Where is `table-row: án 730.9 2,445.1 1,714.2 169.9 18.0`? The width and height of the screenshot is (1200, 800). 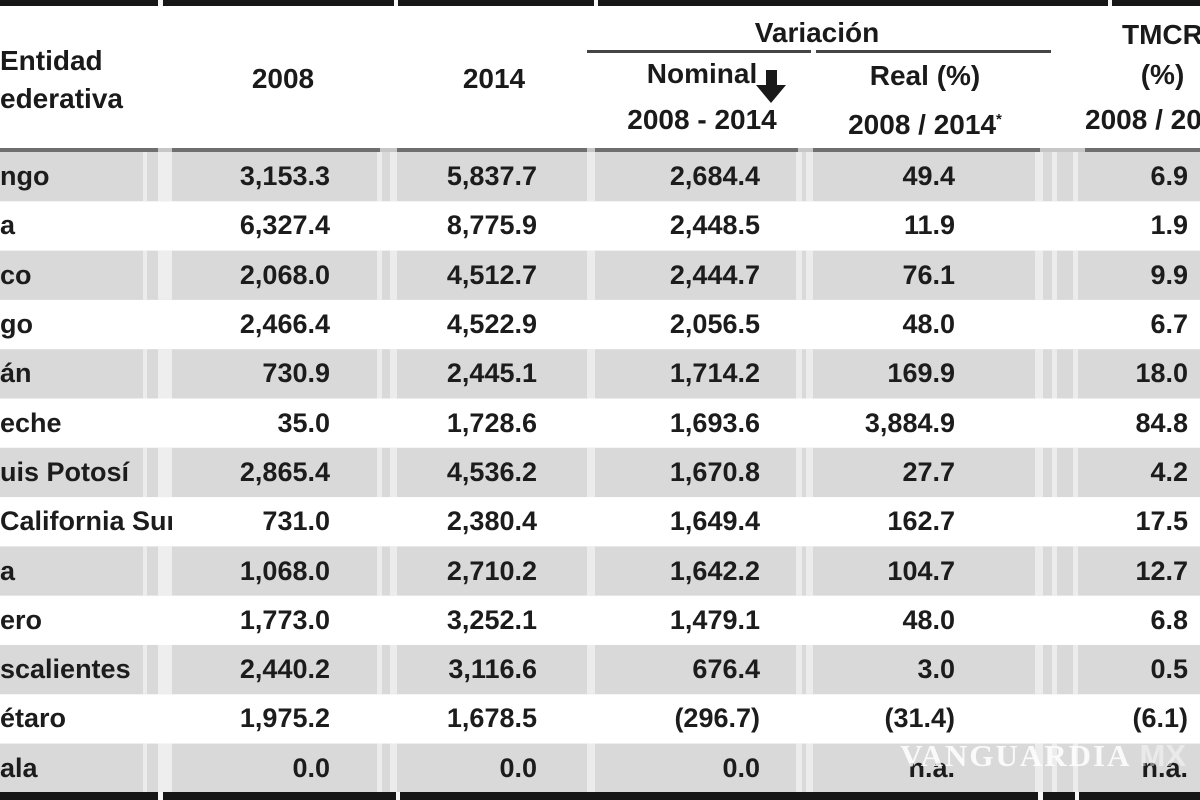
table-row: án 730.9 2,445.1 1,714.2 169.9 18.0 is located at coordinates (600, 373).